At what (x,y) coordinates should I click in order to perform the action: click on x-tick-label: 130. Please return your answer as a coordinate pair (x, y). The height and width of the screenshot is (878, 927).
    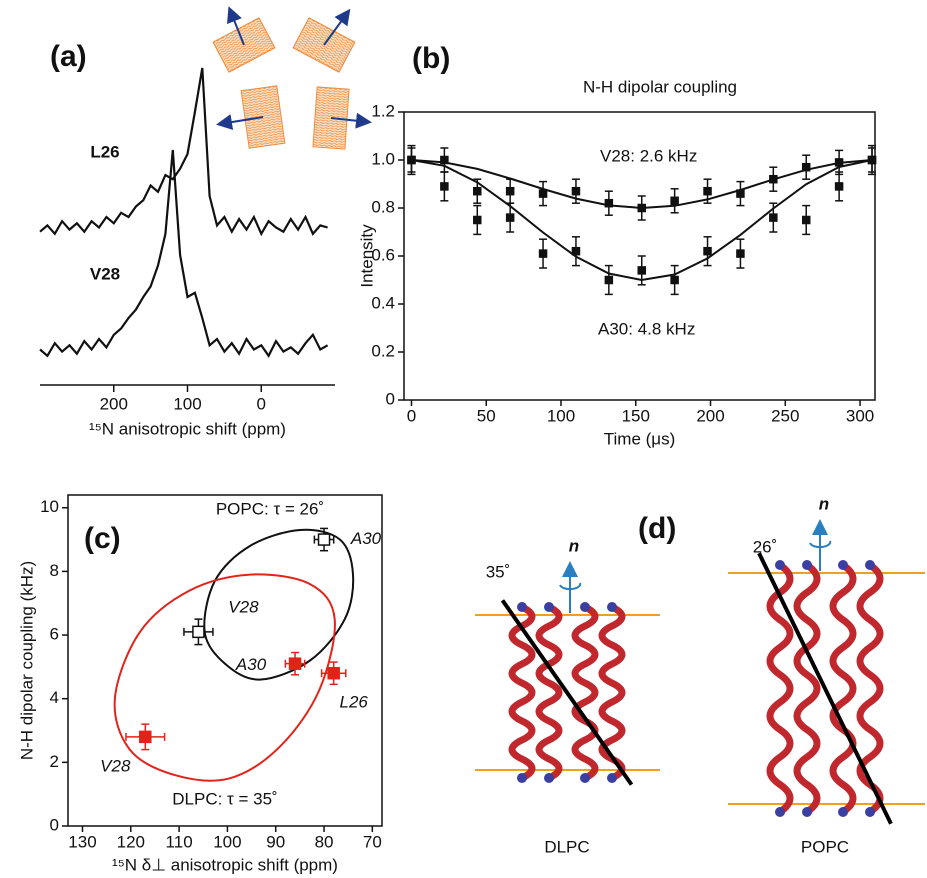
    Looking at the image, I should click on (82, 841).